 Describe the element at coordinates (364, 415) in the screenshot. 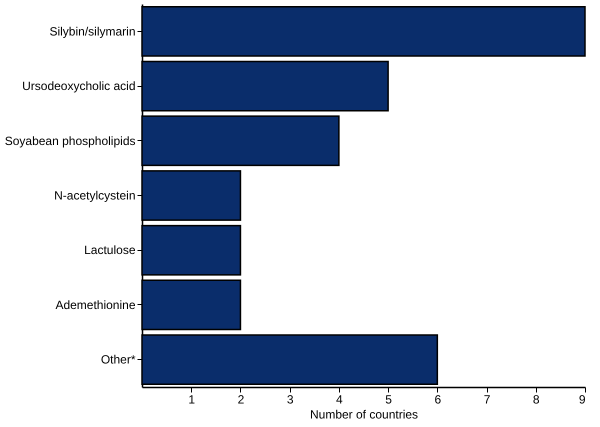

I see `x-axis-title: Number of countries` at that location.